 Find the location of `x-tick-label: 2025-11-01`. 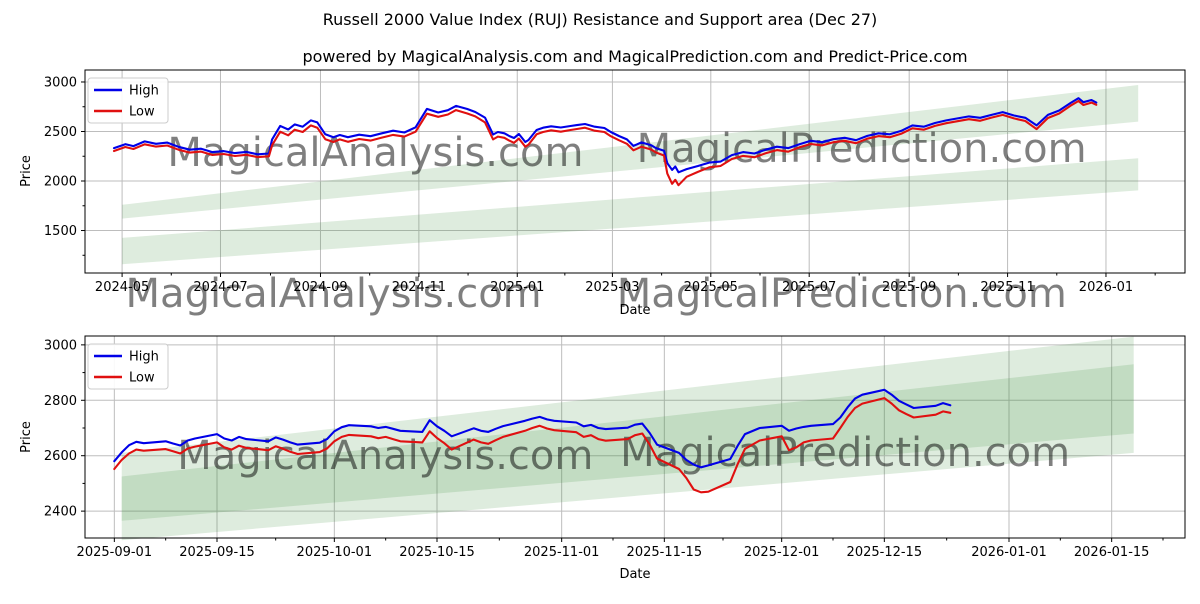

x-tick-label: 2025-11-01 is located at coordinates (562, 552).